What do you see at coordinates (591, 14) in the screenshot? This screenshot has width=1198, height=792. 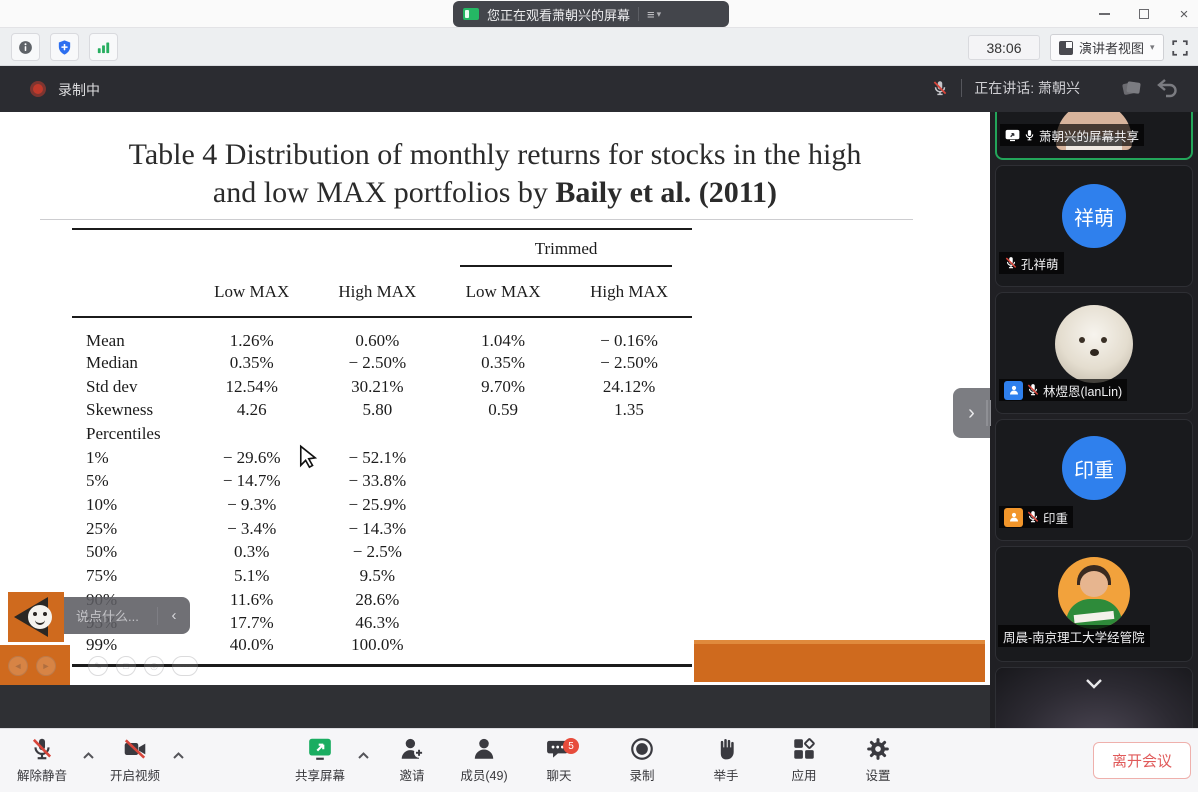 I see `watching-share-banner: 您正在观看萧朝兴的屏幕 ≡ ▾` at bounding box center [591, 14].